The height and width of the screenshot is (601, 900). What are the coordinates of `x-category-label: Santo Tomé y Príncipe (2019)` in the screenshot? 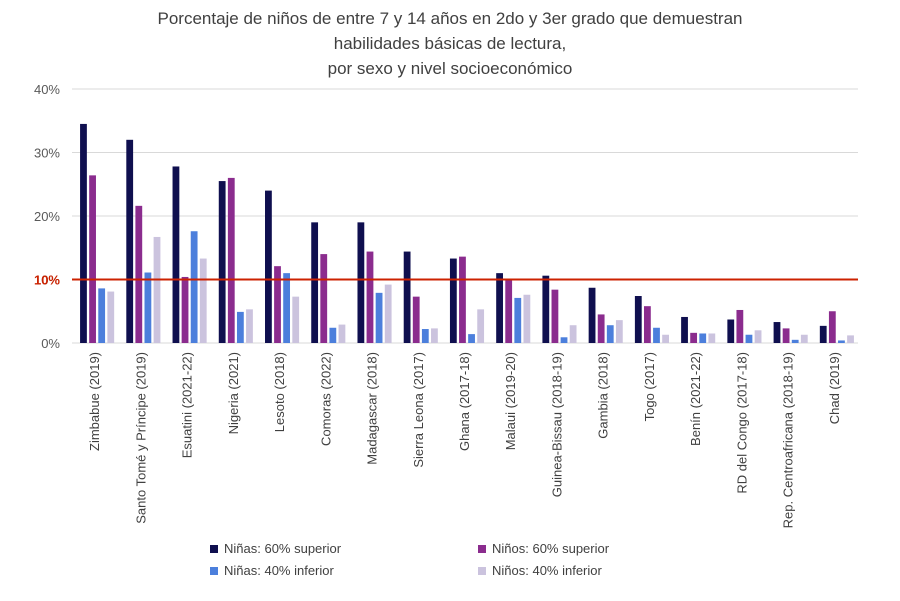 It's located at (140, 438).